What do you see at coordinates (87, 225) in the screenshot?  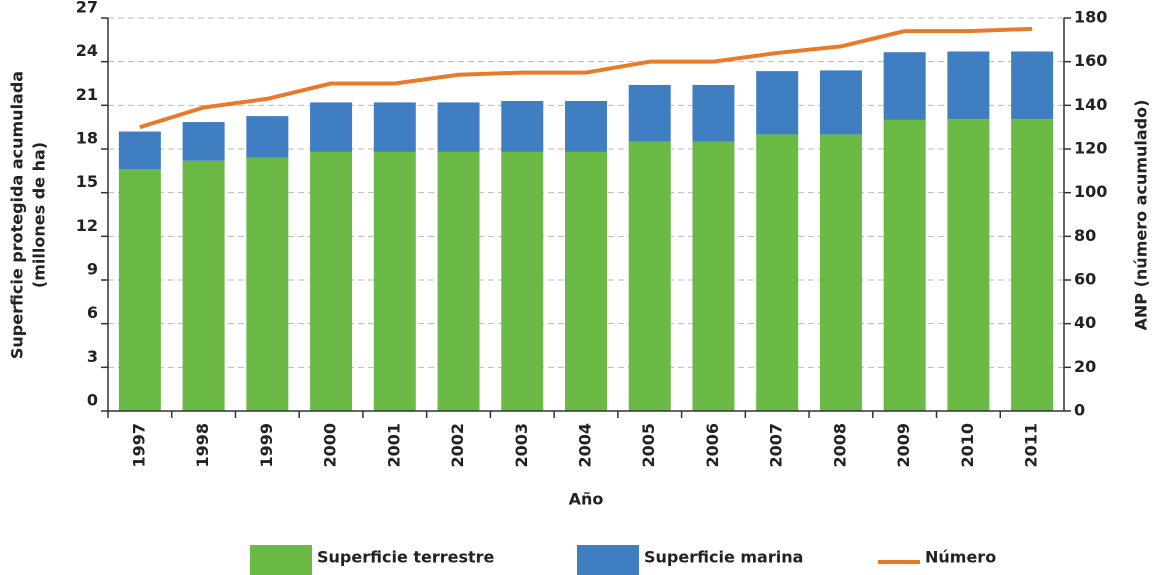 I see `y-tick-label: 12` at bounding box center [87, 225].